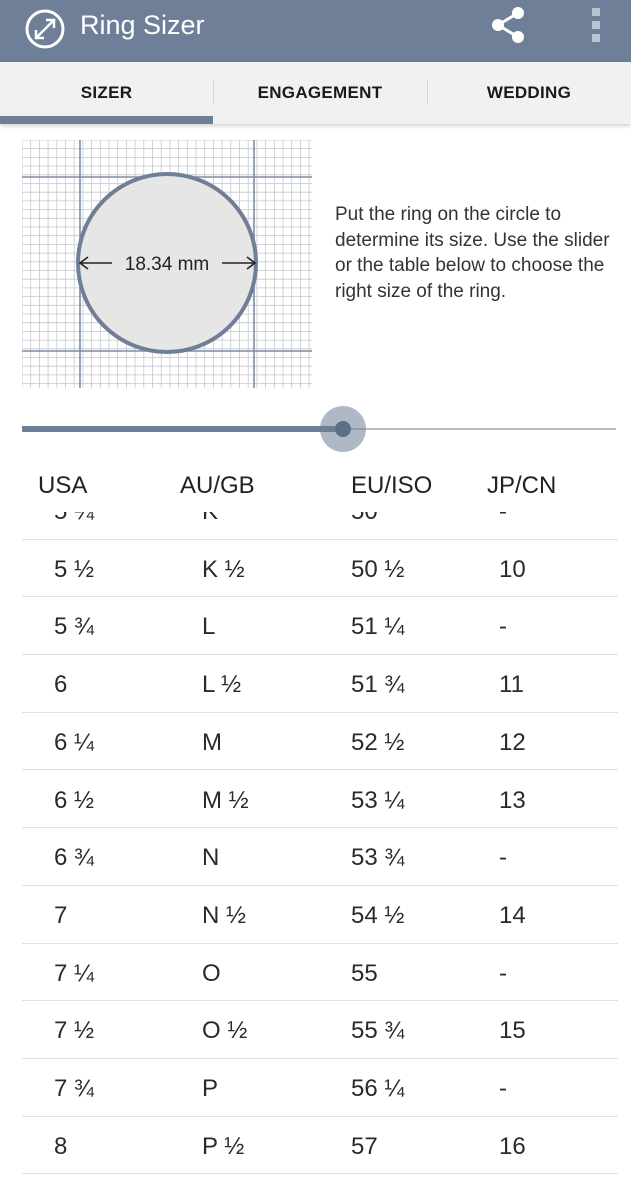  What do you see at coordinates (217, 485) in the screenshot?
I see `column-header-au-gb: AU/GB` at bounding box center [217, 485].